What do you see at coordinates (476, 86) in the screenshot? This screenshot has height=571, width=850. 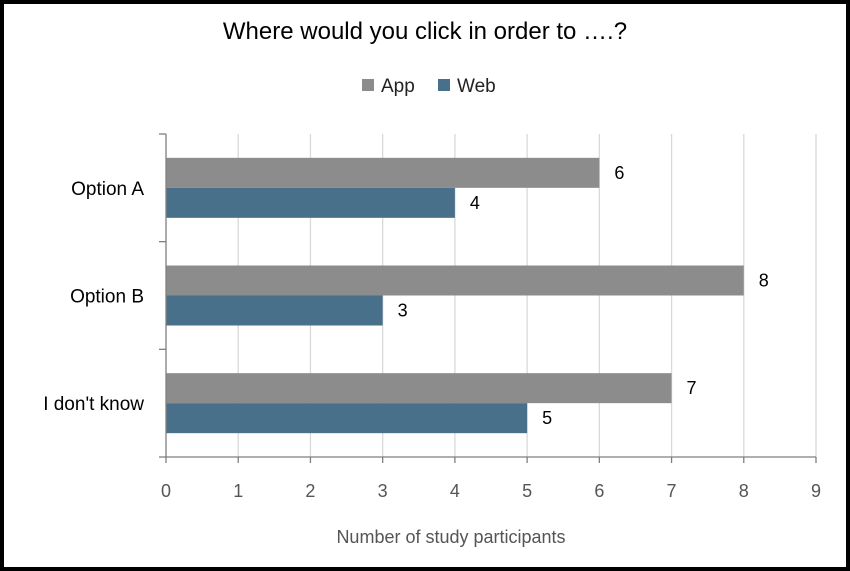 I see `legend-label-web: Web` at bounding box center [476, 86].